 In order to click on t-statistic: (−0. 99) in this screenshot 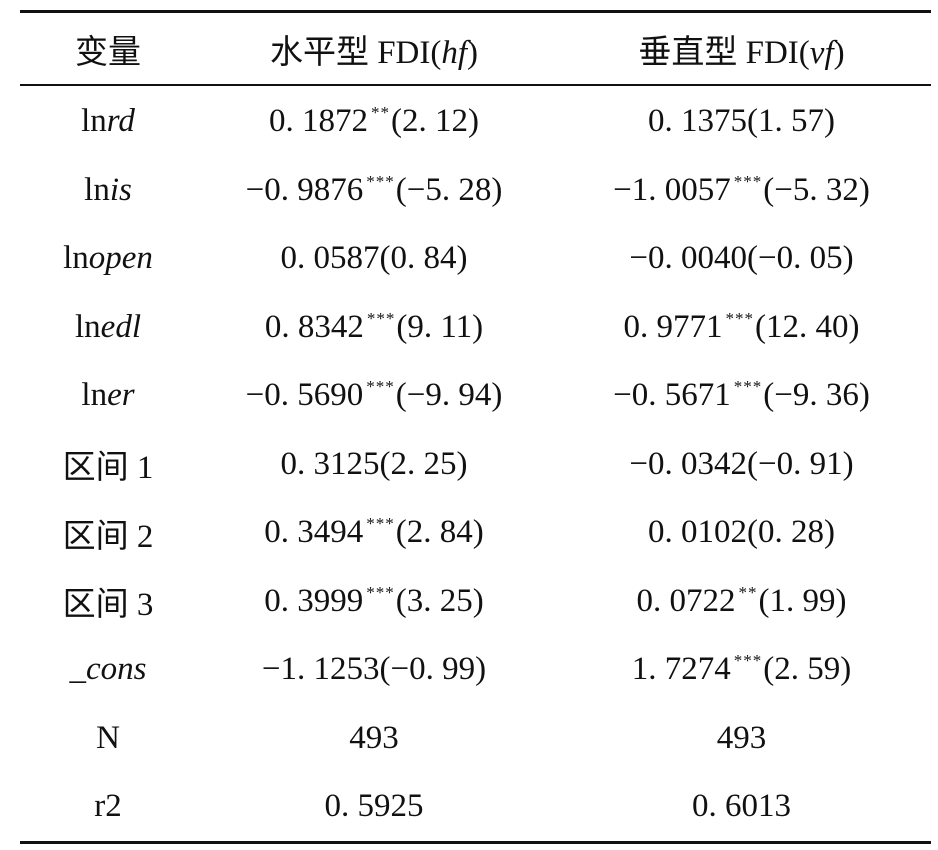, I will do `click(433, 669)`.